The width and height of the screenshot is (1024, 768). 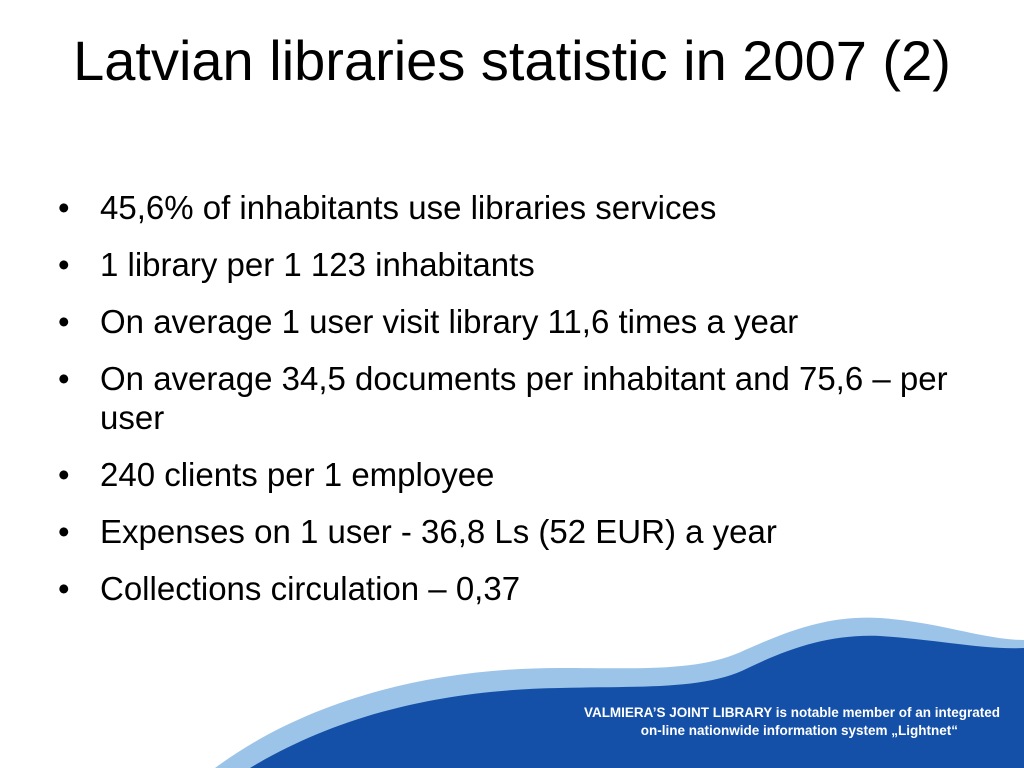 What do you see at coordinates (512, 60) in the screenshot?
I see `slide-title: Latvian libraries statistic in 2007 (2)` at bounding box center [512, 60].